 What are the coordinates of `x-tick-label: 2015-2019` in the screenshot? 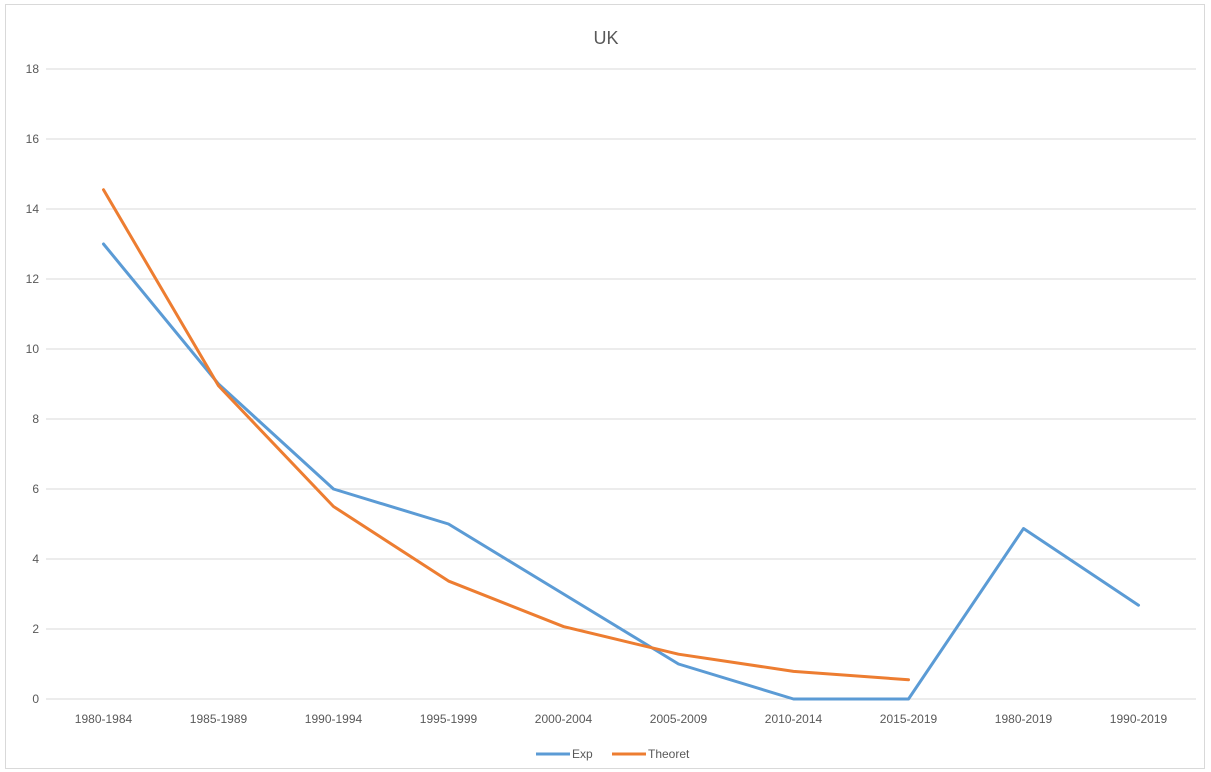 It's located at (909, 719).